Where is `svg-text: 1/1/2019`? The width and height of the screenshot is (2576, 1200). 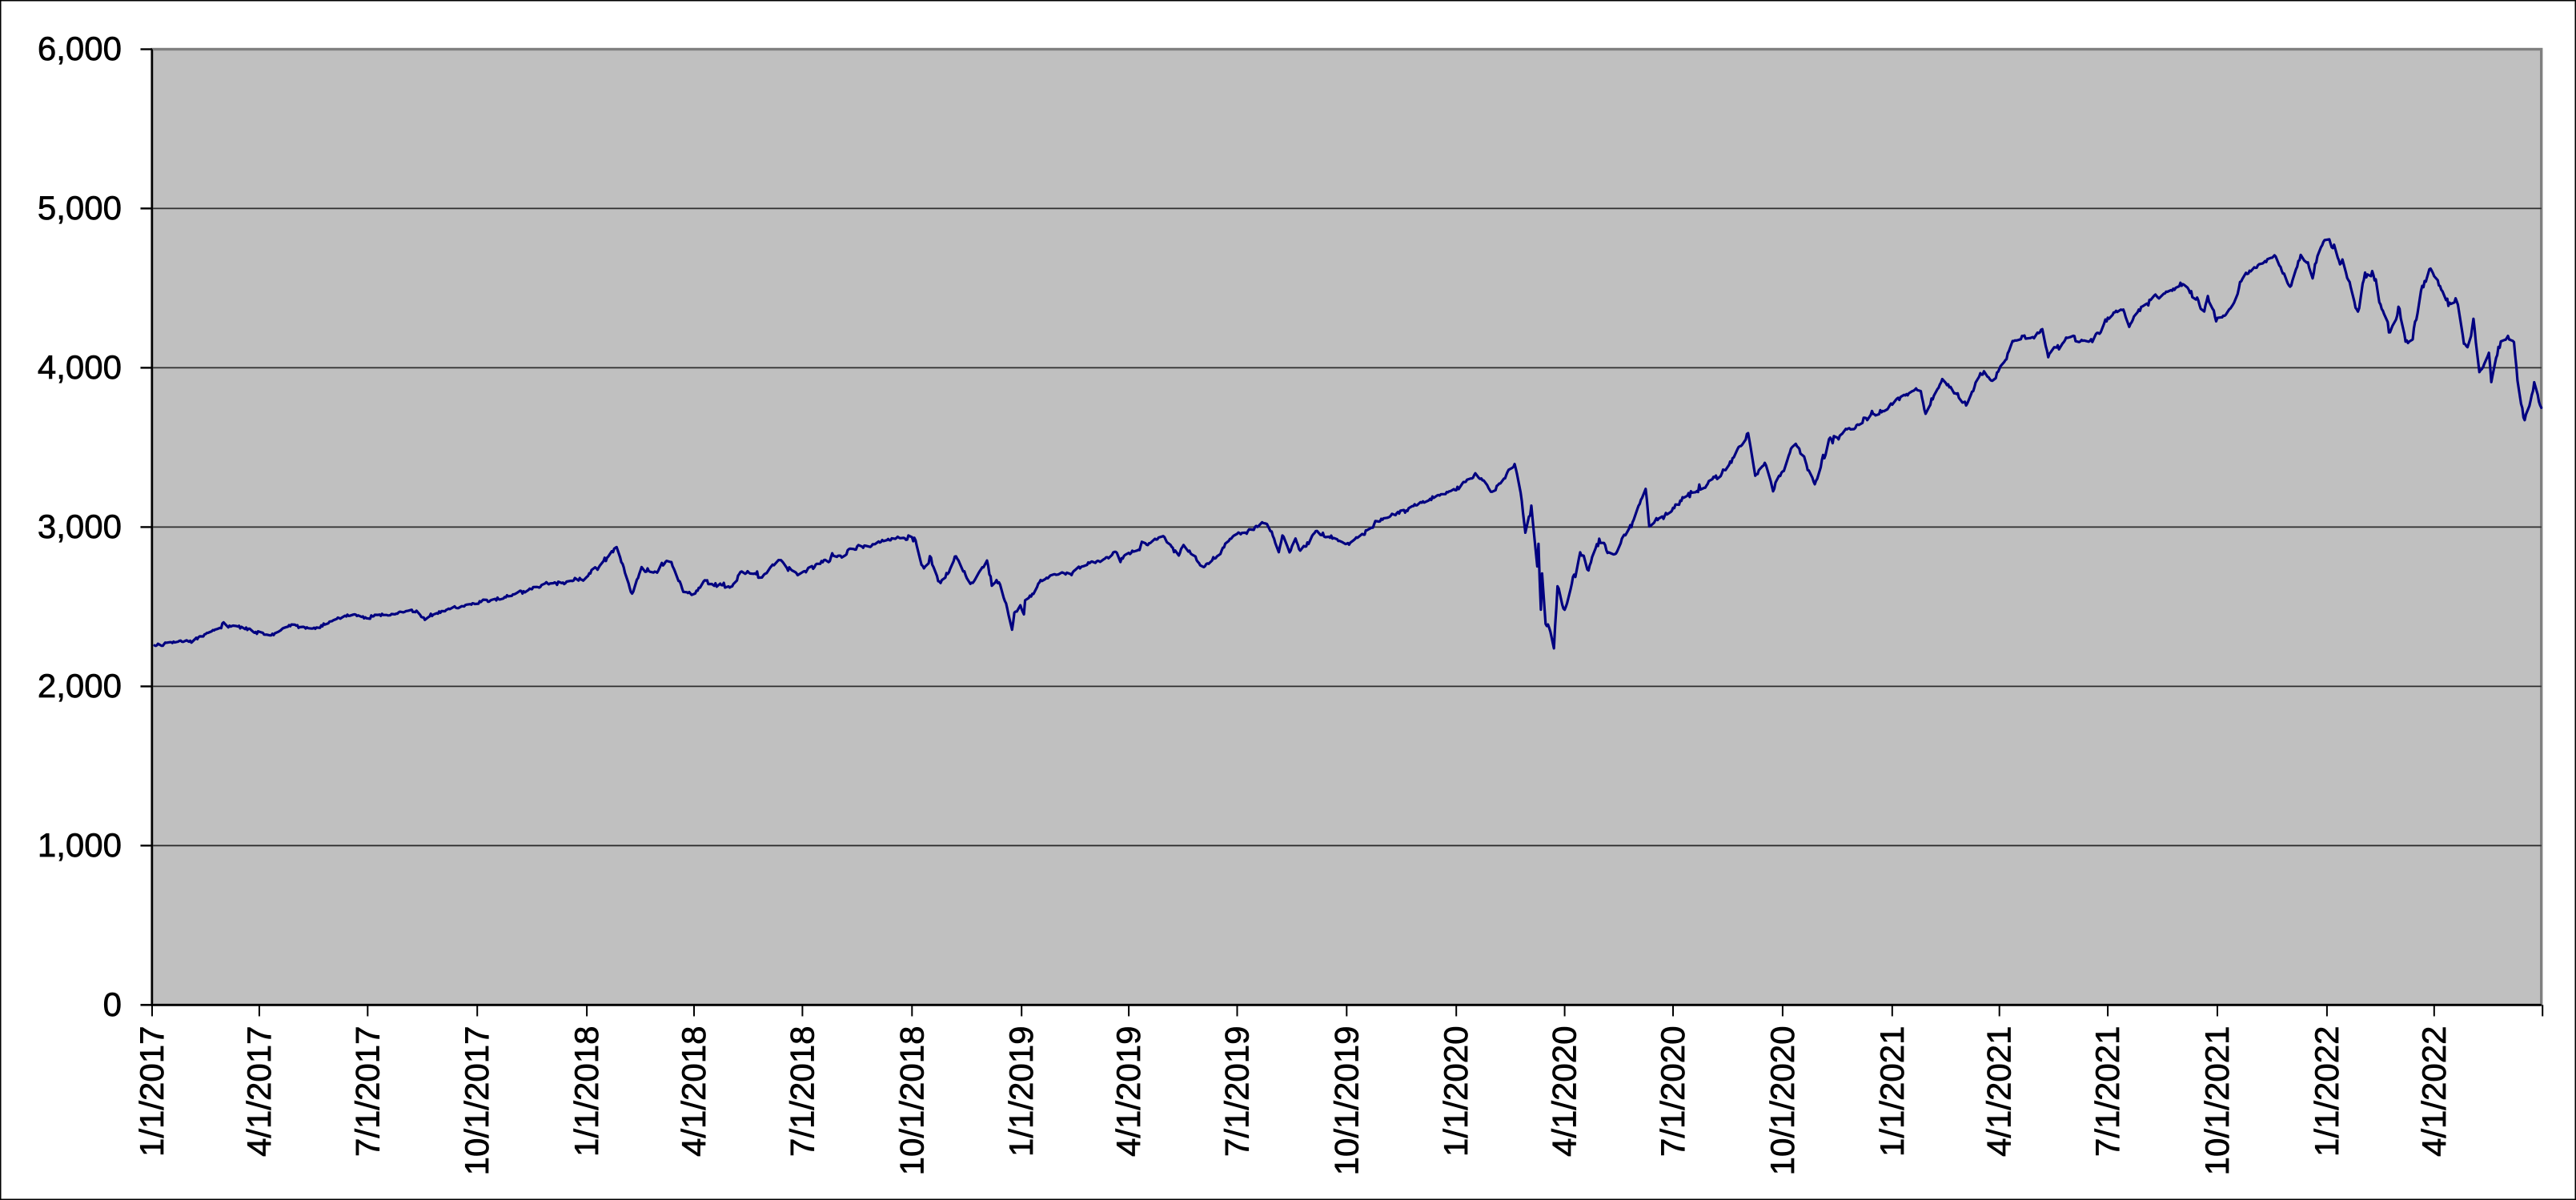 svg-text: 1/1/2019 is located at coordinates (1021, 1092).